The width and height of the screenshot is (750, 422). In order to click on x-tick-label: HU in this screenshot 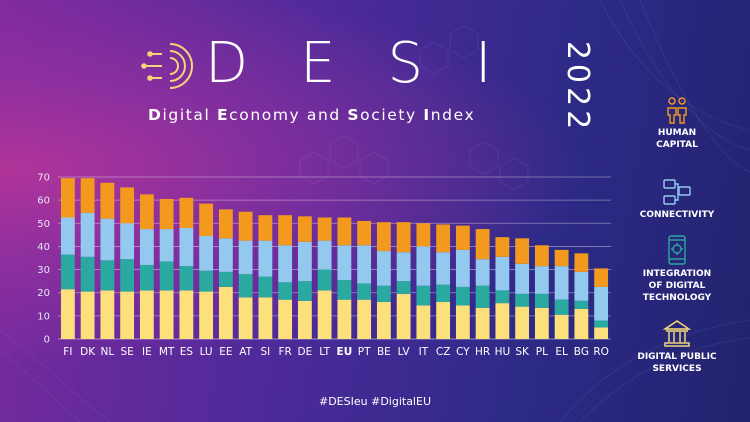, I will do `click(503, 352)`.